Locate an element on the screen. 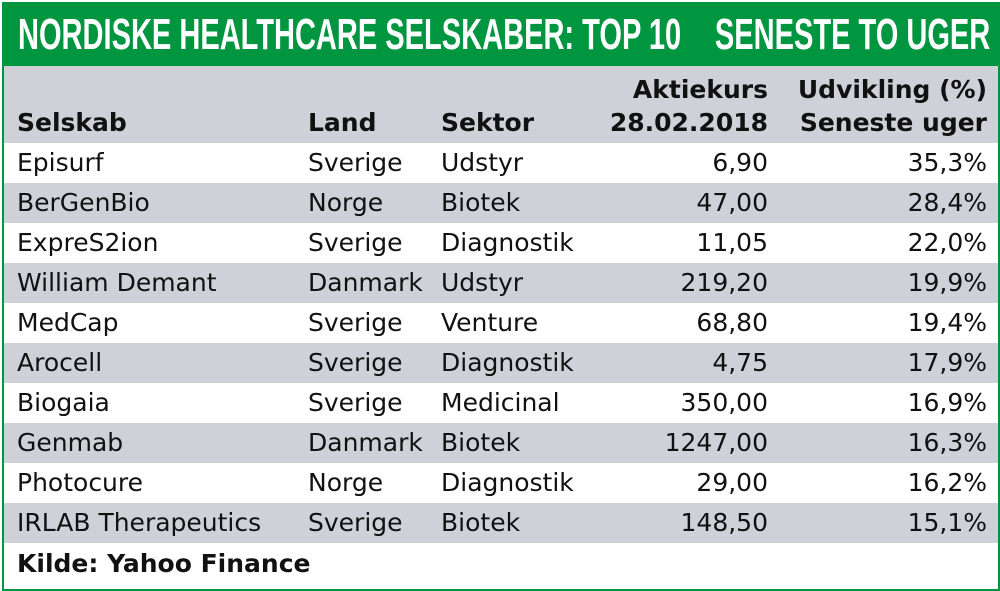 The height and width of the screenshot is (591, 1000). cell-change: 22,0% is located at coordinates (947, 242).